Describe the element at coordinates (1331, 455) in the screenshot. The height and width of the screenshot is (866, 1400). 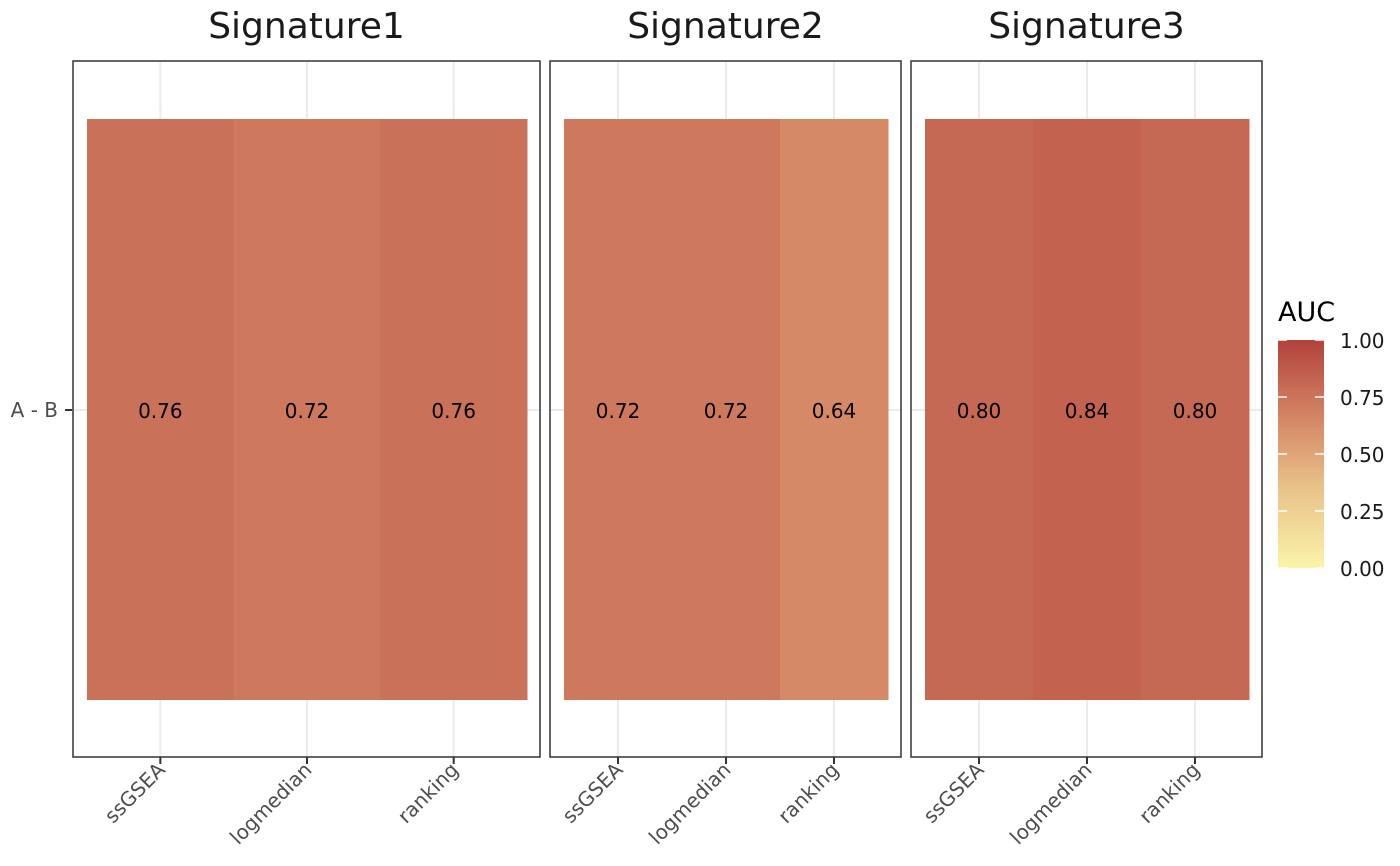
I see `legend-ticks: 0.00 0.25 0.50 0.75 1.00` at that location.